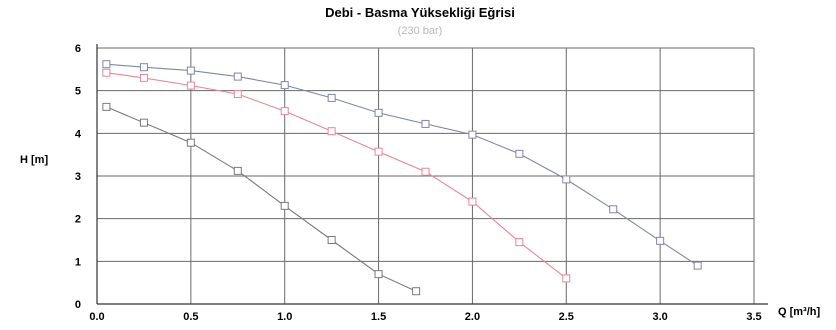  What do you see at coordinates (78, 177) in the screenshot?
I see `y-tick-label: 3` at bounding box center [78, 177].